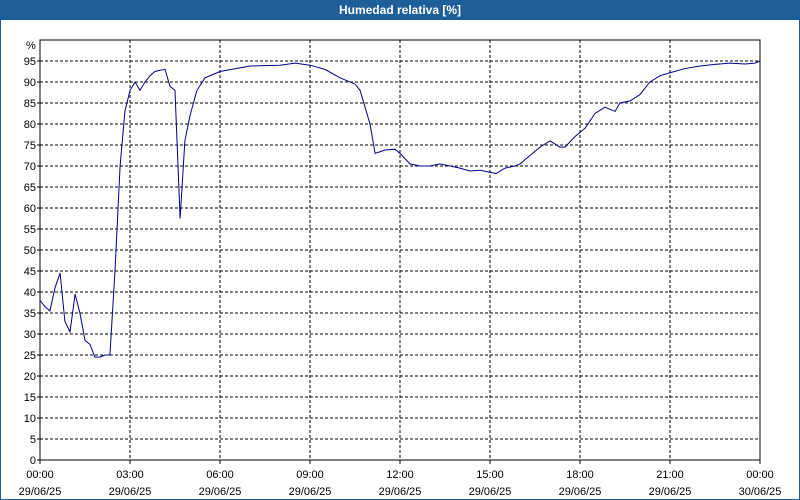  I want to click on chart-title: Humedad relativa [%], so click(400, 10).